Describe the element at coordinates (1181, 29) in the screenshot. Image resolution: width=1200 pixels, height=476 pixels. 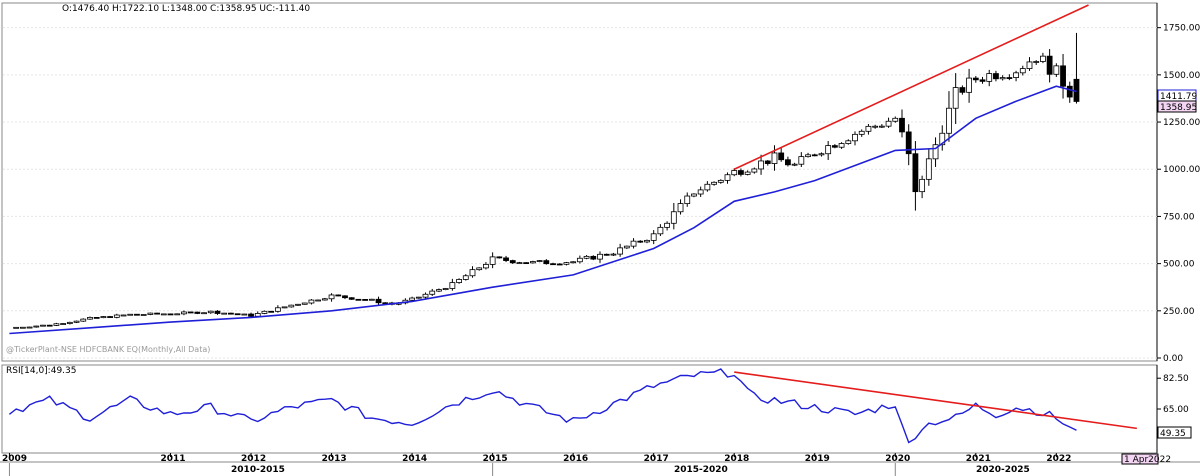
I see `price-tick-label: 1750.00` at that location.